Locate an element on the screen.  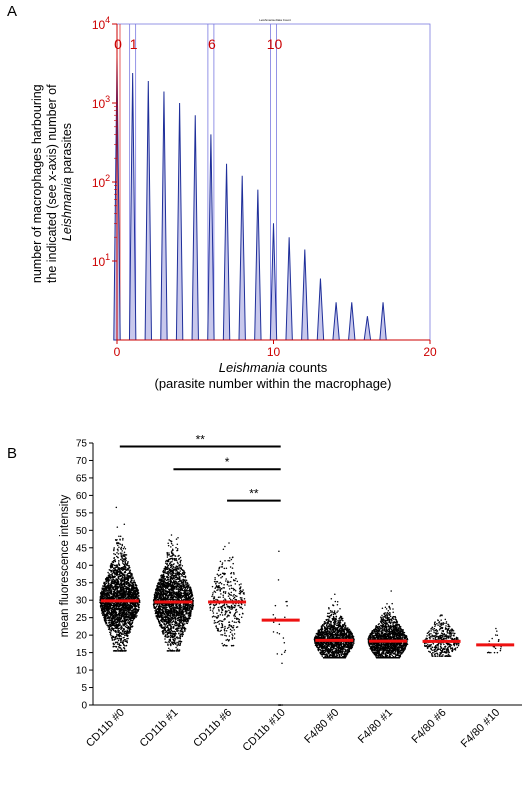
scatter-y-tick-label: 60 is located at coordinates (82, 496).